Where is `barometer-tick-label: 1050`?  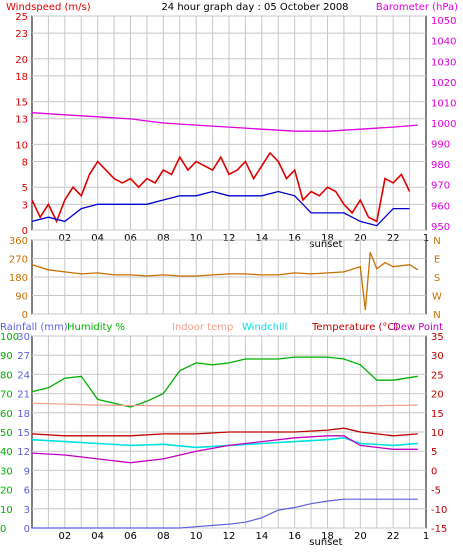 barometer-tick-label: 1050 is located at coordinates (443, 21).